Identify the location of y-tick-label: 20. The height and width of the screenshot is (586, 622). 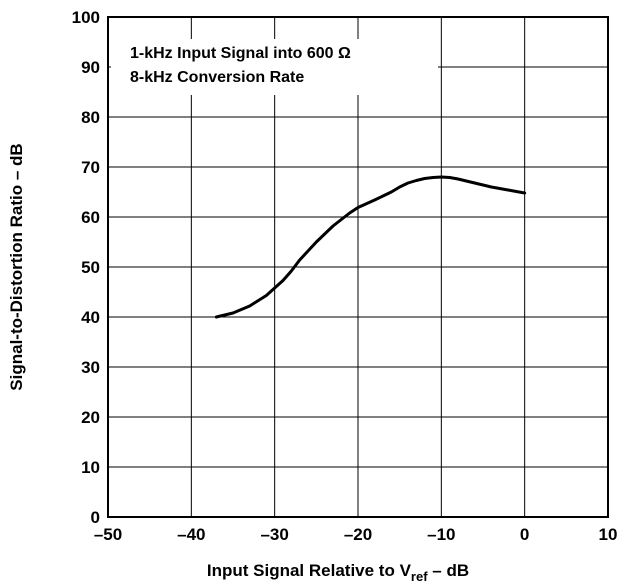
(90, 417).